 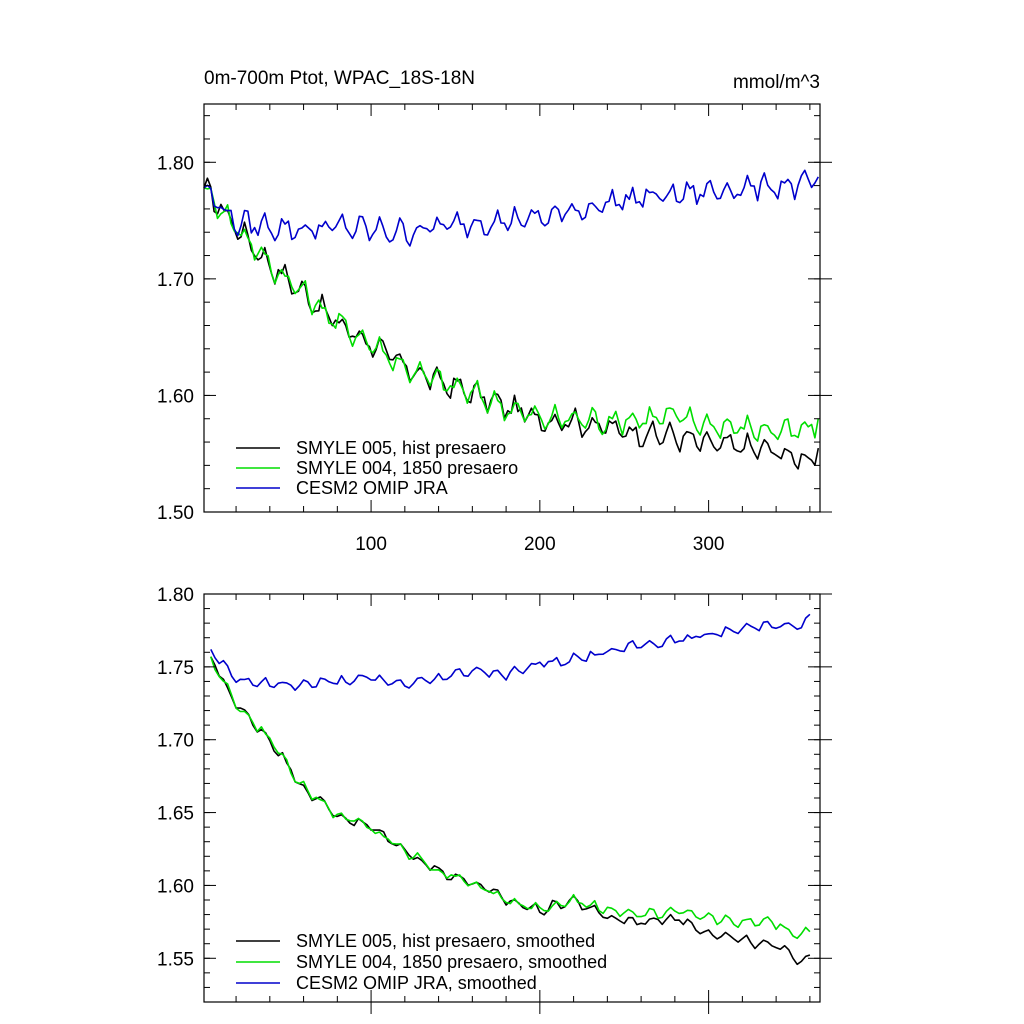 What do you see at coordinates (776, 82) in the screenshot?
I see `top-units: mmol/m^3` at bounding box center [776, 82].